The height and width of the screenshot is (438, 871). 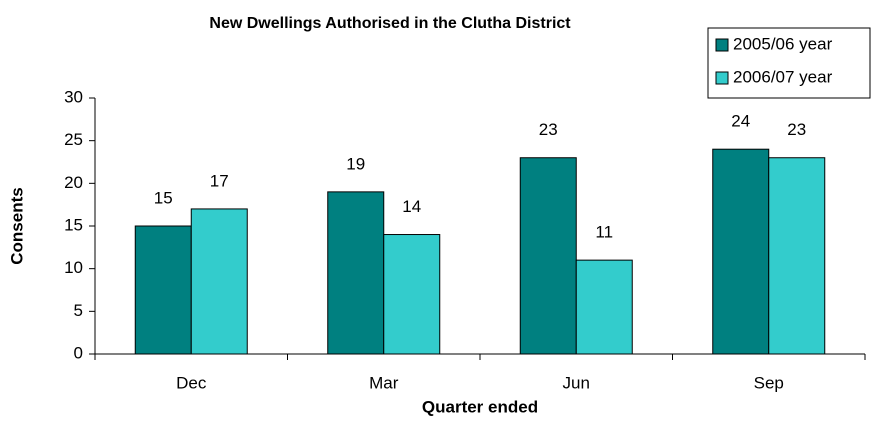 What do you see at coordinates (789, 63) in the screenshot?
I see `legend-box` at bounding box center [789, 63].